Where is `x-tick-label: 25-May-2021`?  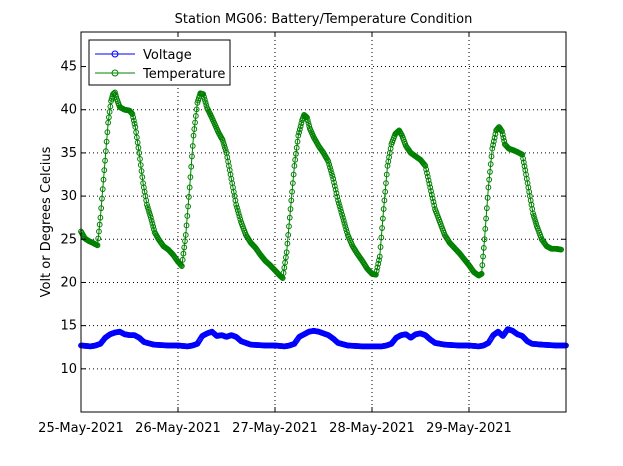 x-tick-label: 25-May-2021 is located at coordinates (81, 428).